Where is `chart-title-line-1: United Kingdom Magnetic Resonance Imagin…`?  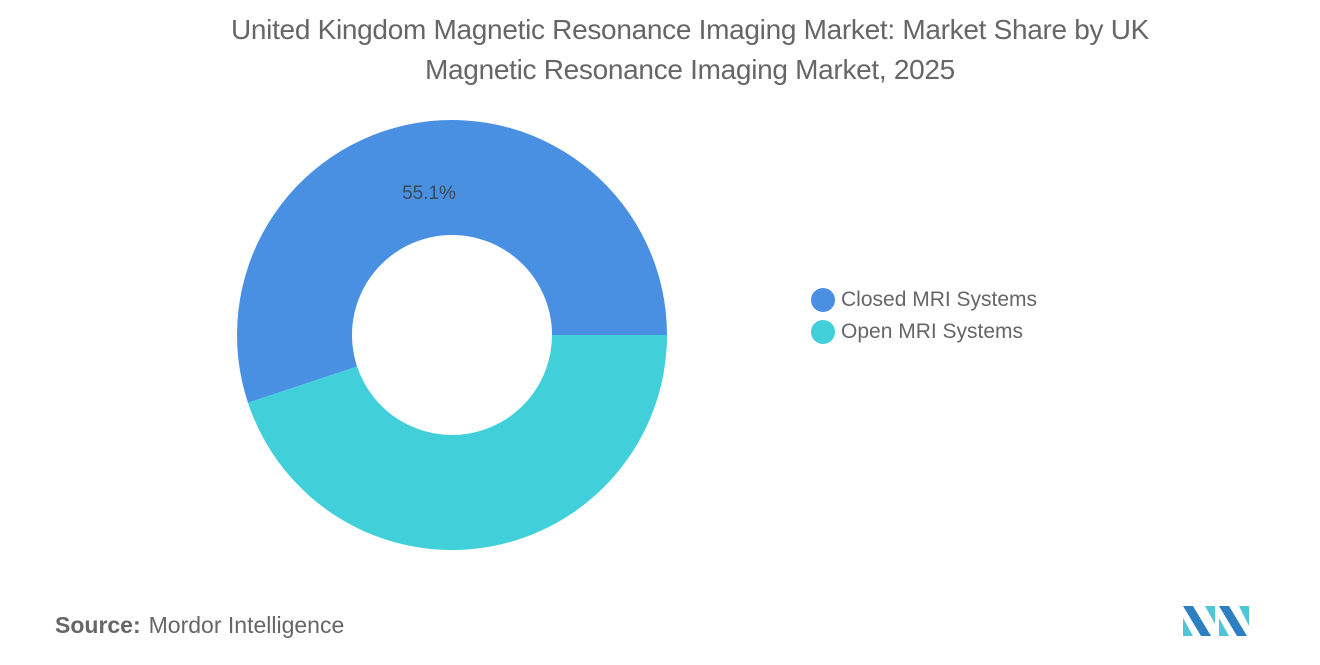
chart-title-line-1: United Kingdom Magnetic Resonance Imagin… is located at coordinates (690, 29).